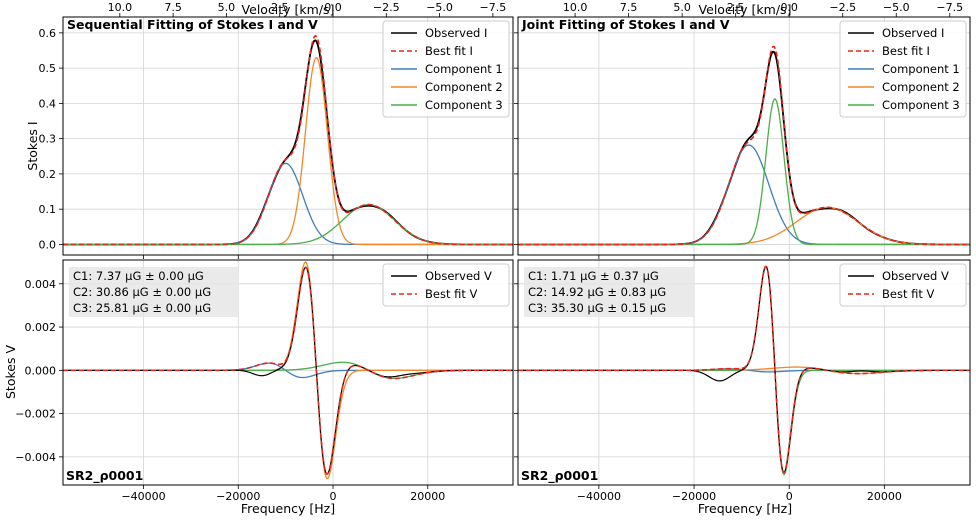  I want to click on ylabel-stokes-i: Stokes I, so click(32, 145).